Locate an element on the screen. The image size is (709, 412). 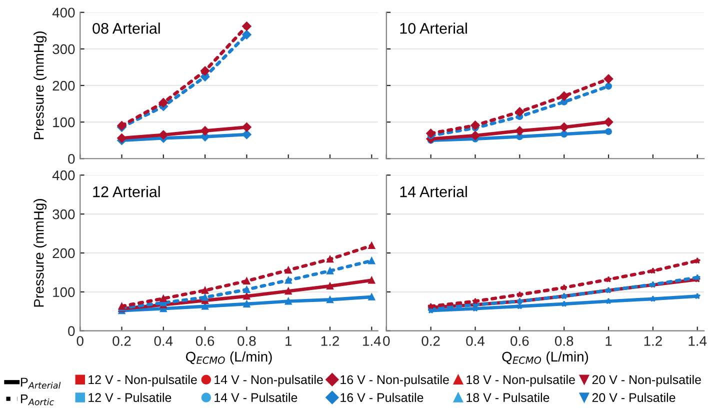
legend-label: 16 V - Non-pulsatile is located at coordinates (394, 380).